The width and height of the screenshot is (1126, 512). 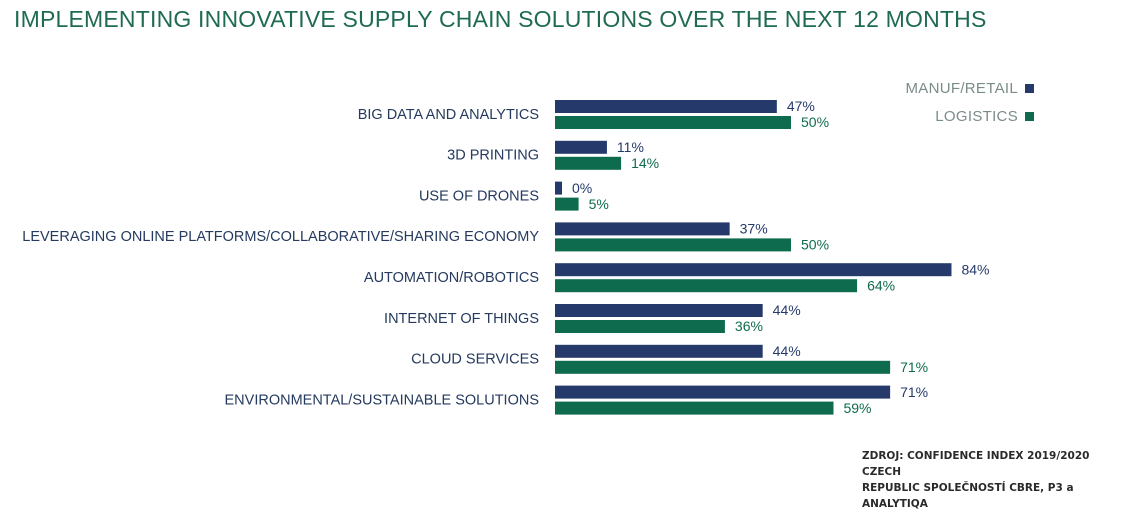 I want to click on legend-swatch-logistics, so click(x=1029, y=116).